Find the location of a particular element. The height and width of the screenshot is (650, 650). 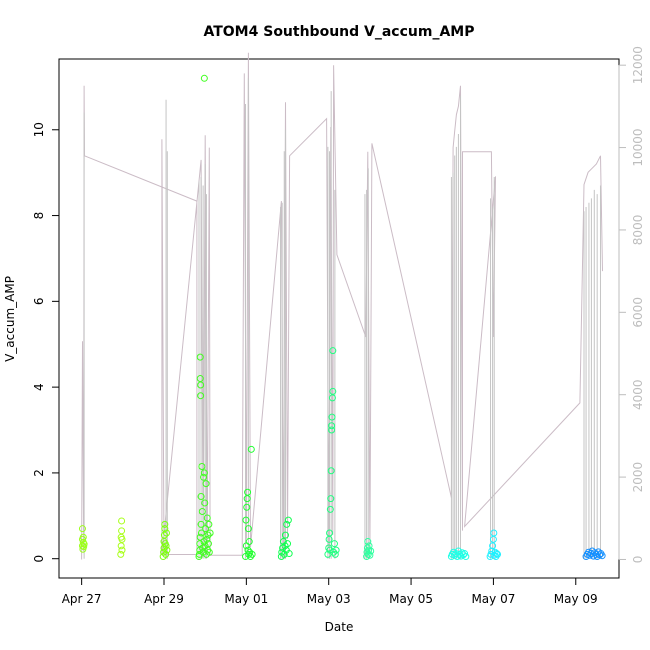

y-right-tick-label: 0 is located at coordinates (638, 560).